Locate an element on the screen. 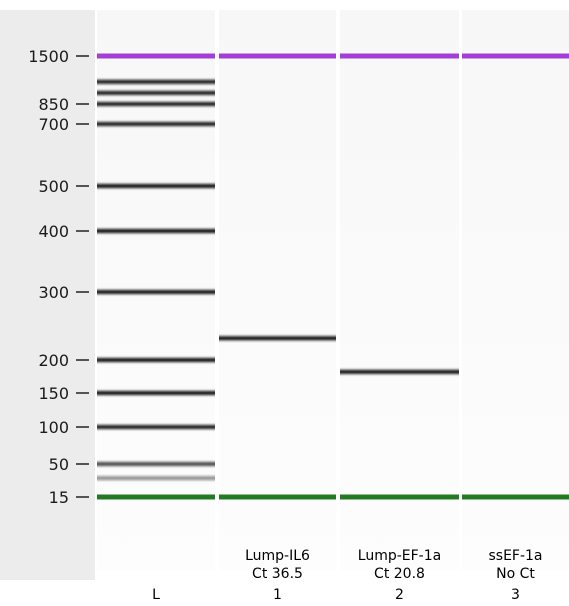 This screenshot has height=606, width=569. lane-ct-value: No Ct is located at coordinates (515, 574).